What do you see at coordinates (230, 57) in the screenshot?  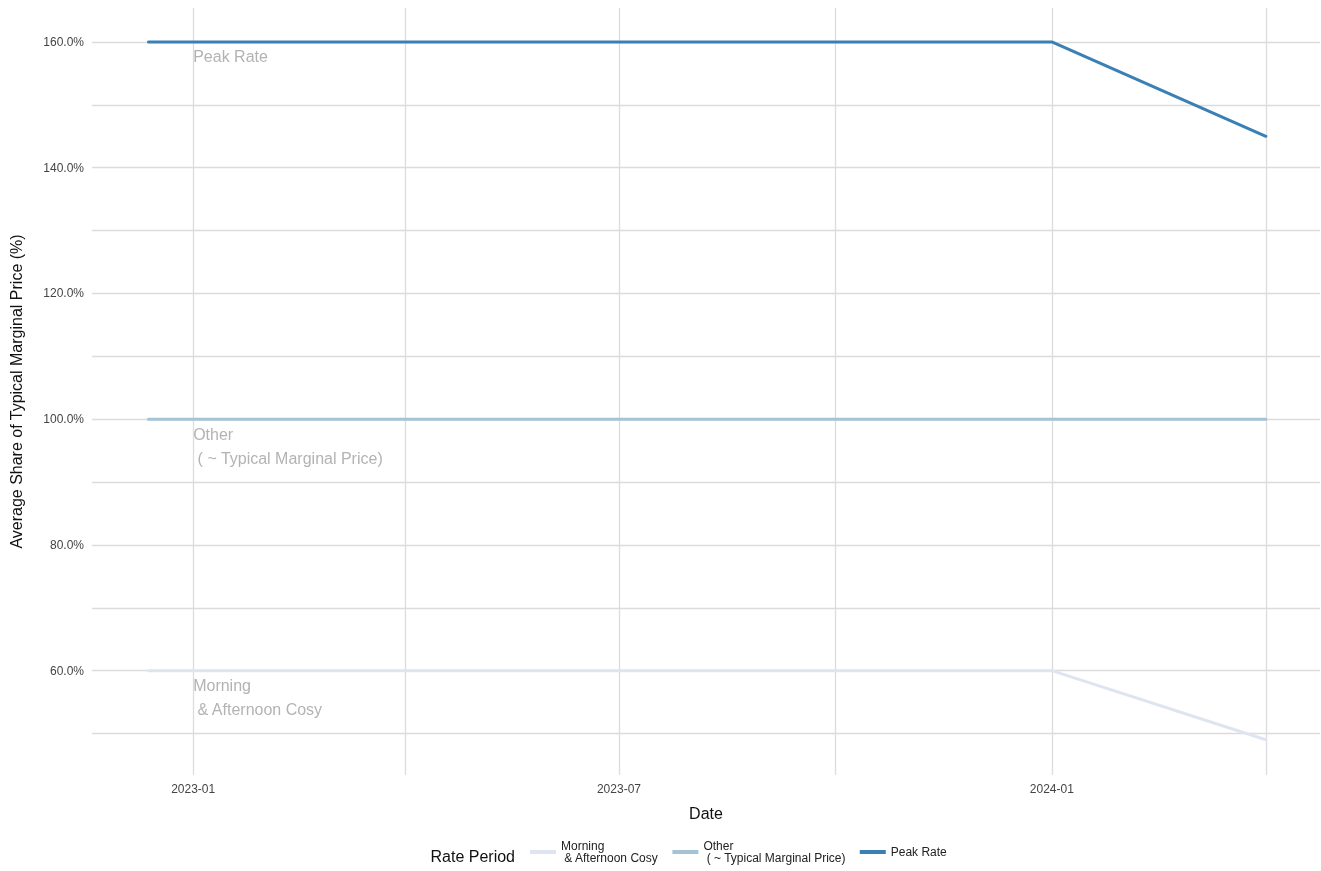 I see `annotation: Peak Rate` at bounding box center [230, 57].